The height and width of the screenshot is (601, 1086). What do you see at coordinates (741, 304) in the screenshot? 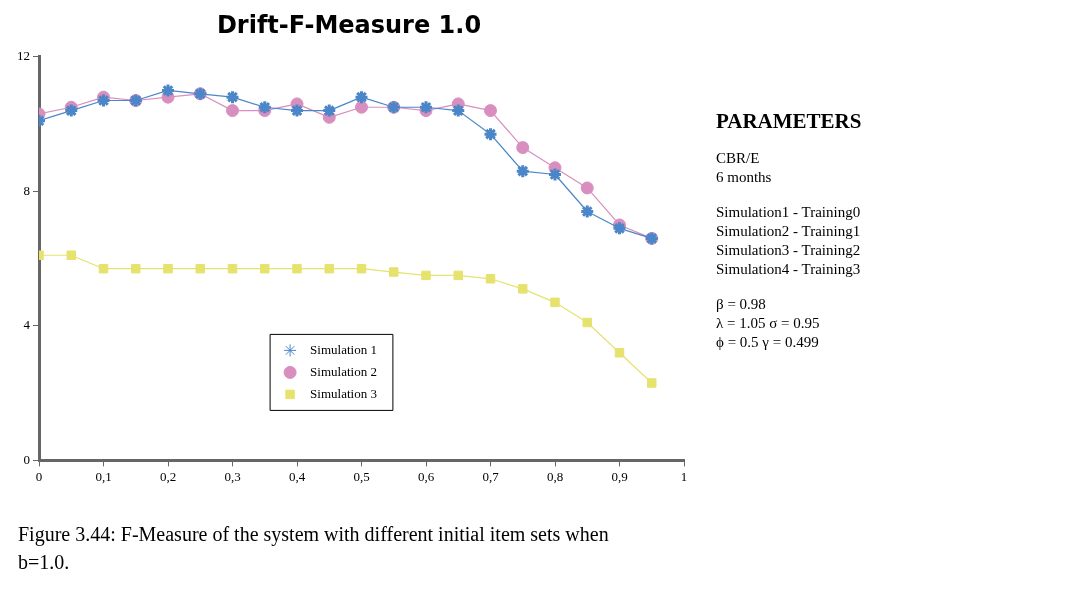
I see `text: β = 0.98` at bounding box center [741, 304].